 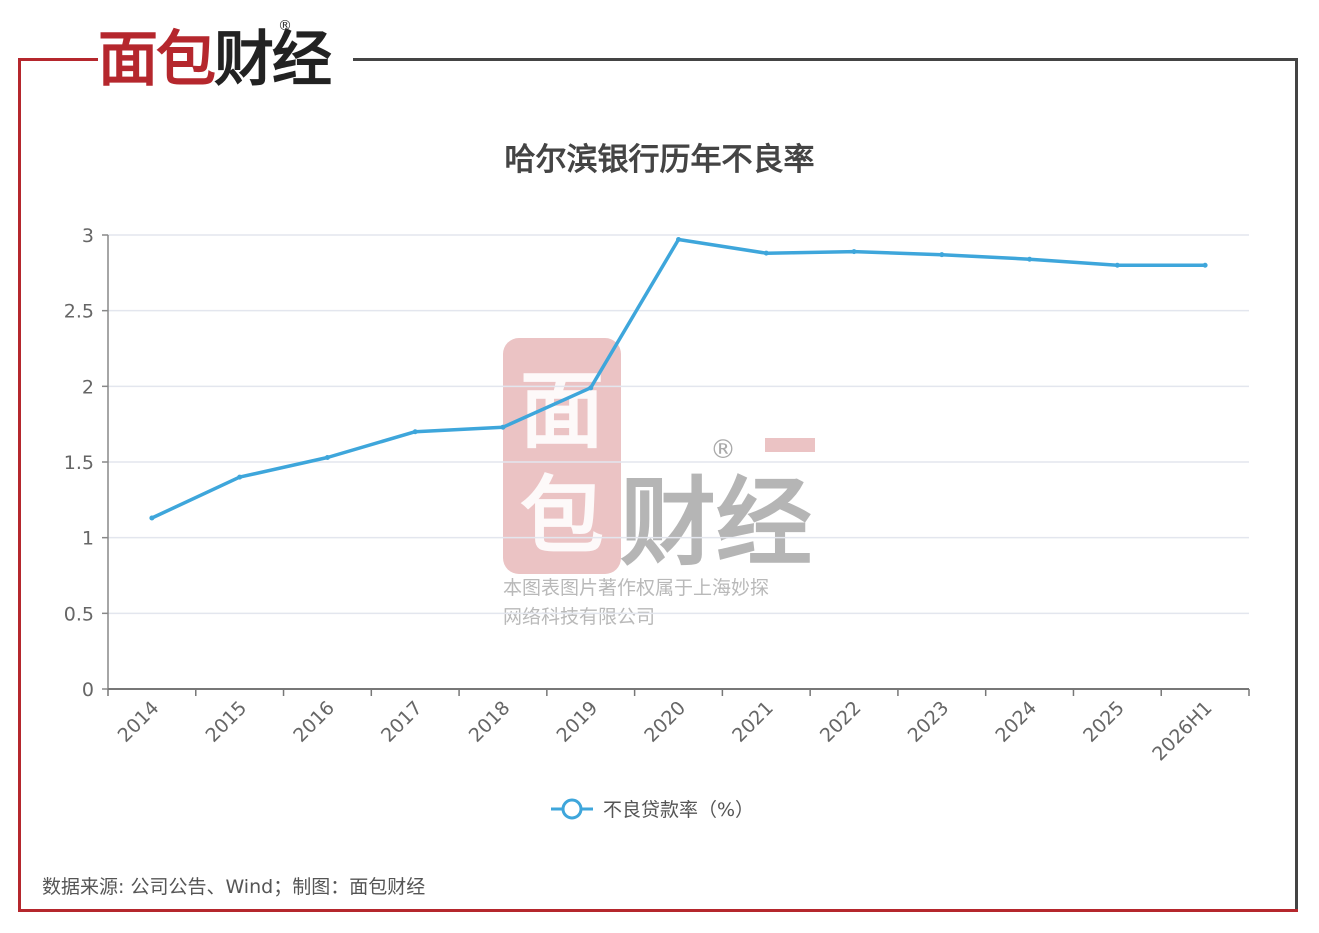 I want to click on x-tick-label: 2019, so click(x=578, y=722).